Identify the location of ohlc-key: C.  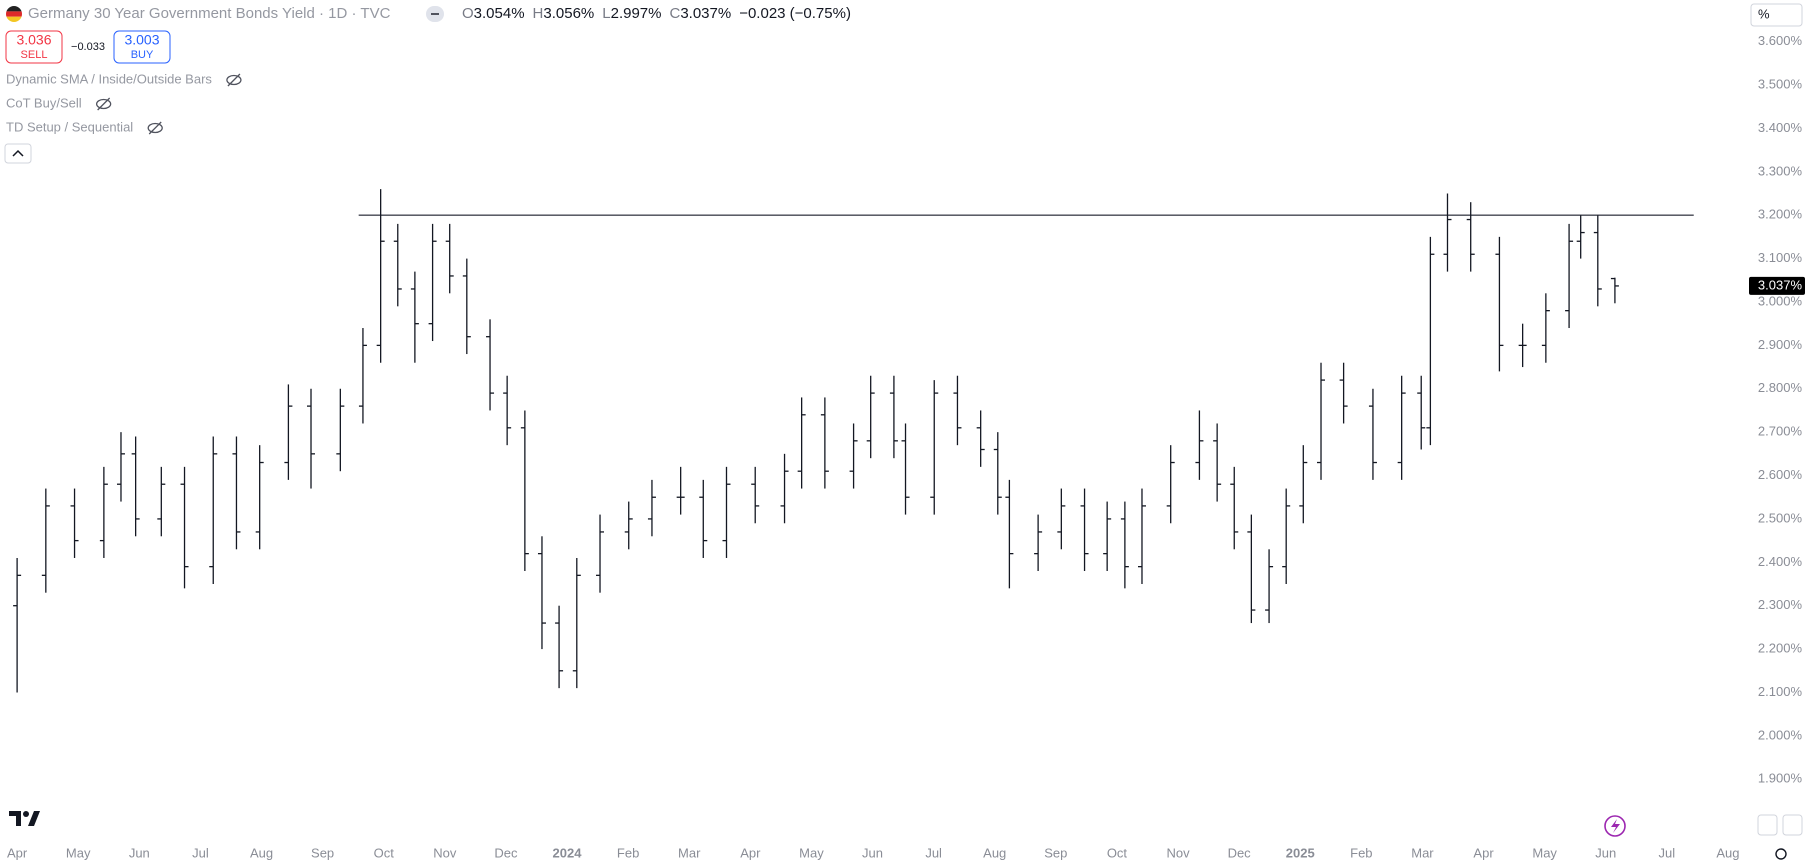
(674, 13).